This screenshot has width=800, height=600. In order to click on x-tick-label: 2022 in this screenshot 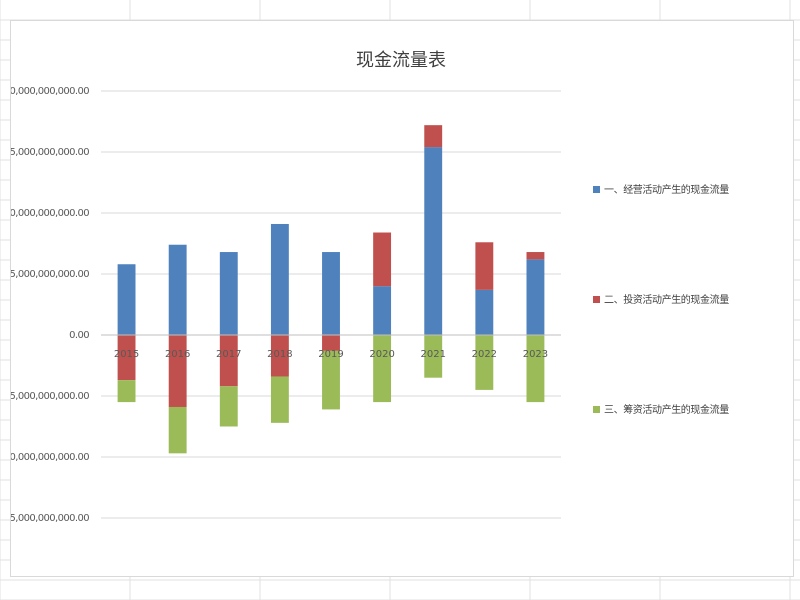, I will do `click(484, 354)`.